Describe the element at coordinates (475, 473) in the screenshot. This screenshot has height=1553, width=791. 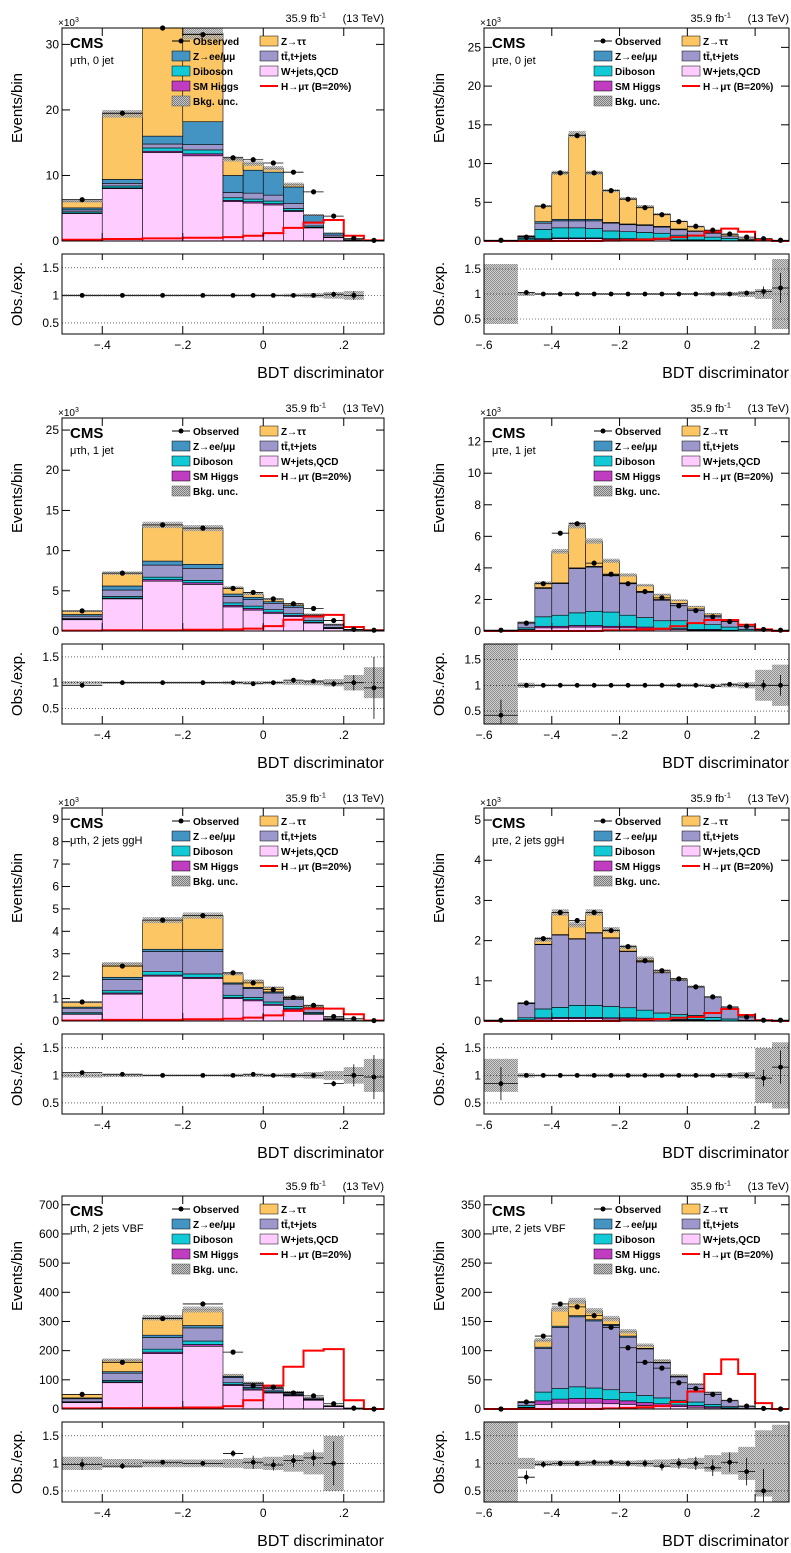
I see `y-tick-label: 10` at that location.